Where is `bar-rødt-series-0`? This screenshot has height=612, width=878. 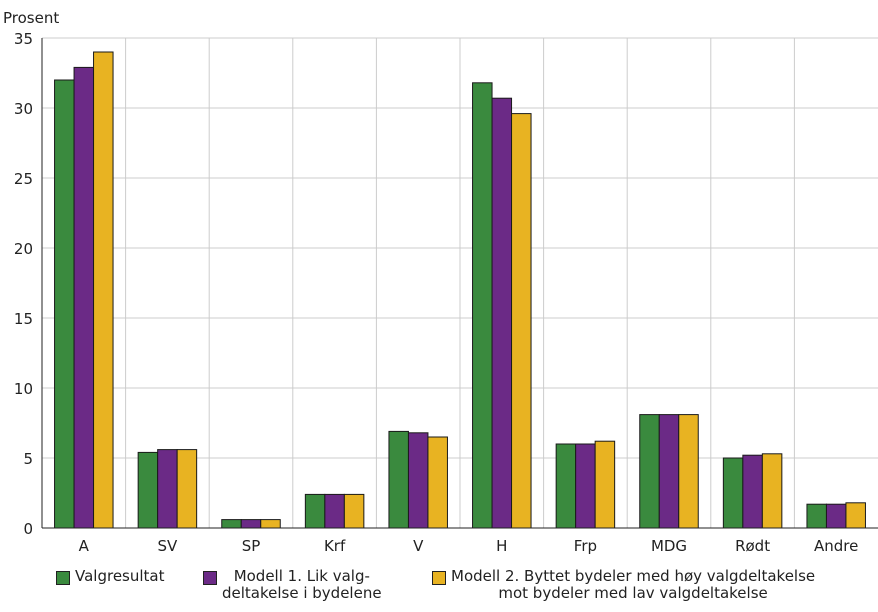 bar-rødt-series-0 is located at coordinates (733, 493).